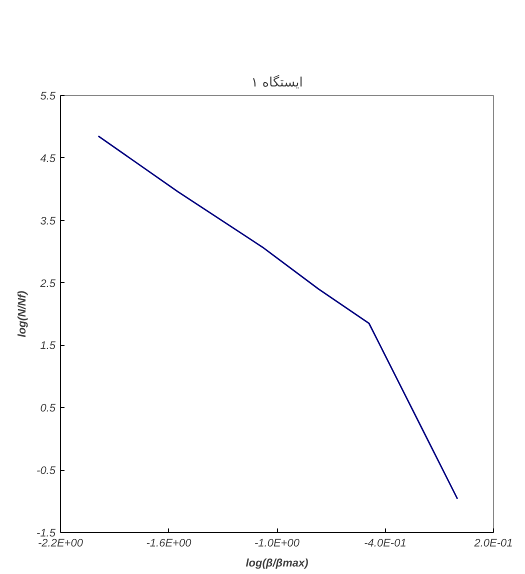 This screenshot has height=574, width=525. I want to click on y-tick-label: 2.5, so click(47, 284).